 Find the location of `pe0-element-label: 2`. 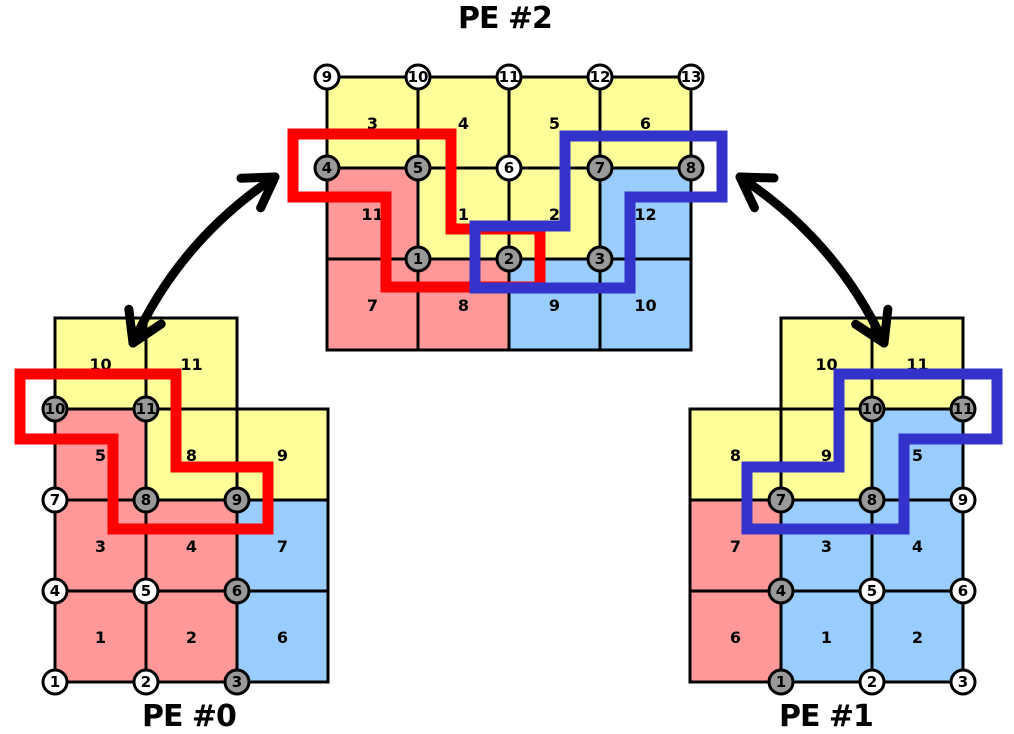

pe0-element-label: 2 is located at coordinates (191, 637).